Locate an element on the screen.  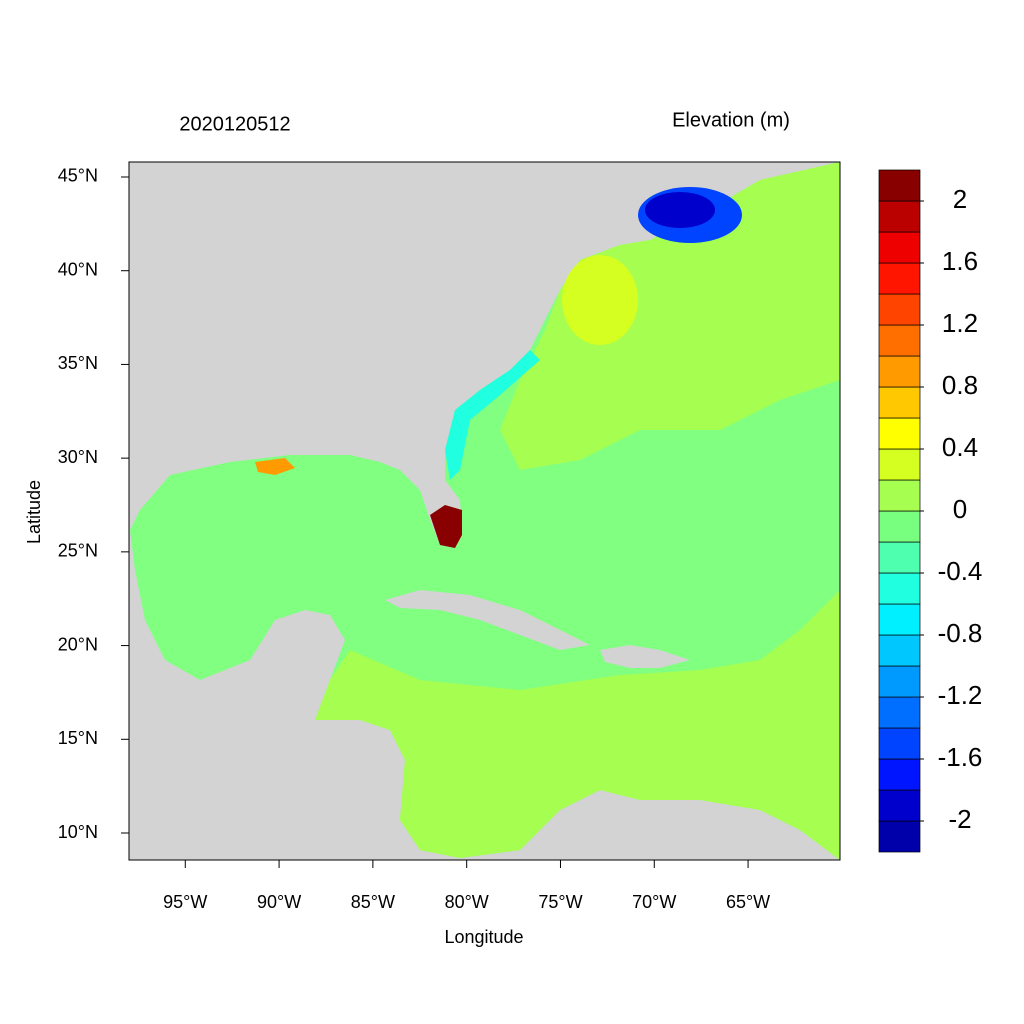
y-tick-label: 20°N is located at coordinates (78, 644).